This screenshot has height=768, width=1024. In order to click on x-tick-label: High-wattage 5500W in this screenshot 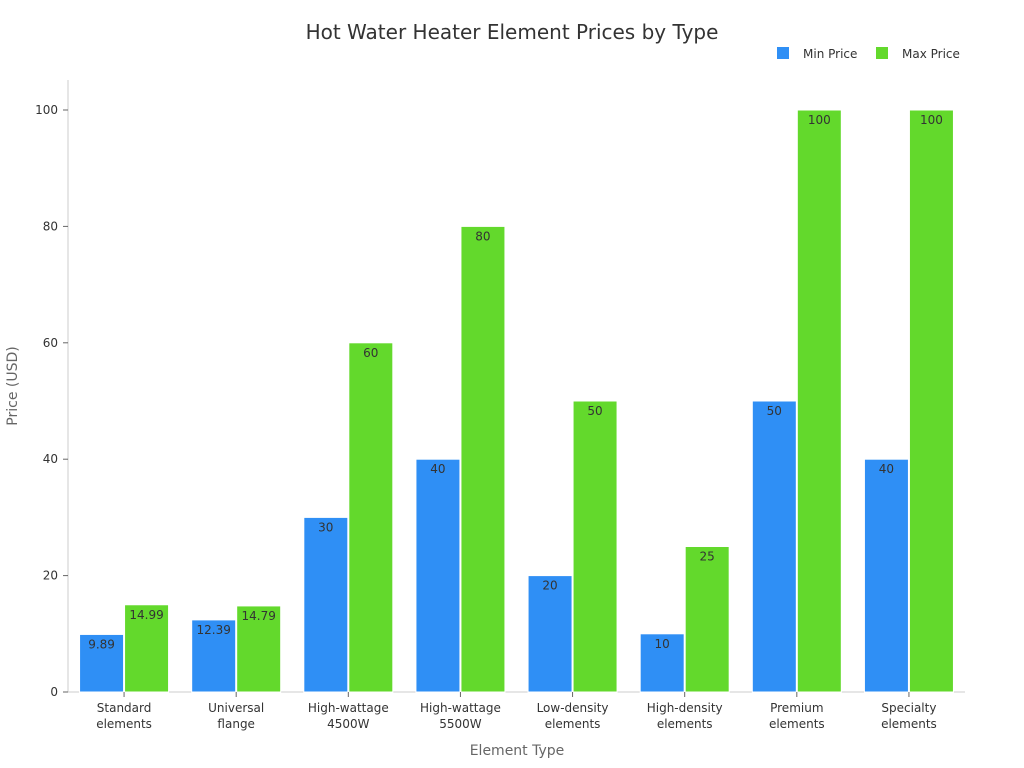, I will do `click(460, 716)`.